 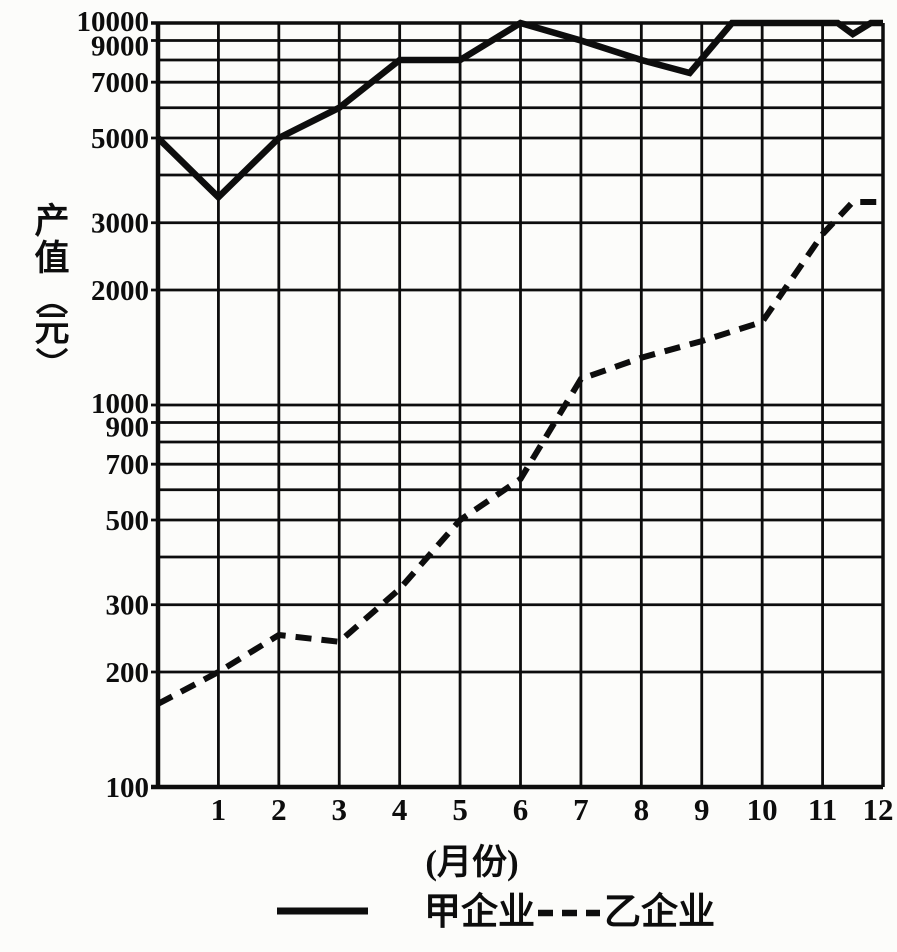 I want to click on x-tick-label: 7, so click(x=581, y=809).